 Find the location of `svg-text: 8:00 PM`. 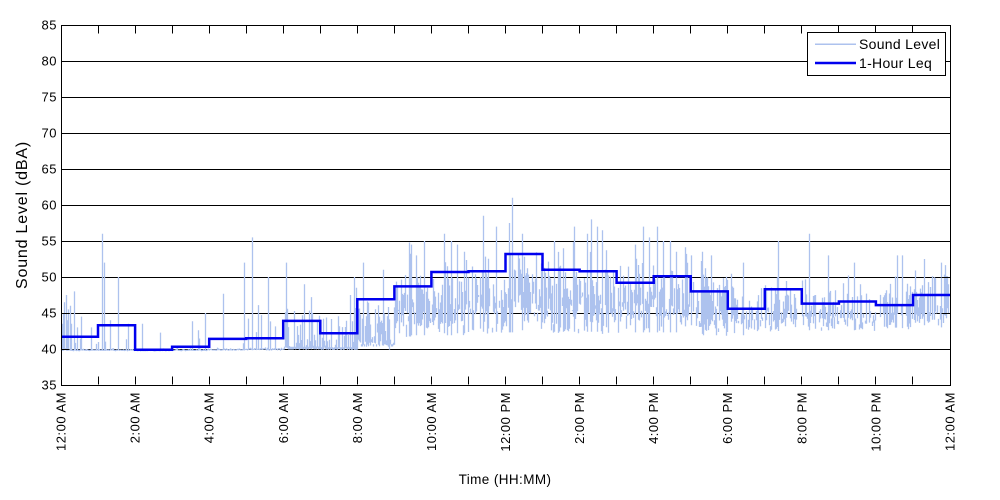

svg-text: 8:00 PM is located at coordinates (801, 418).